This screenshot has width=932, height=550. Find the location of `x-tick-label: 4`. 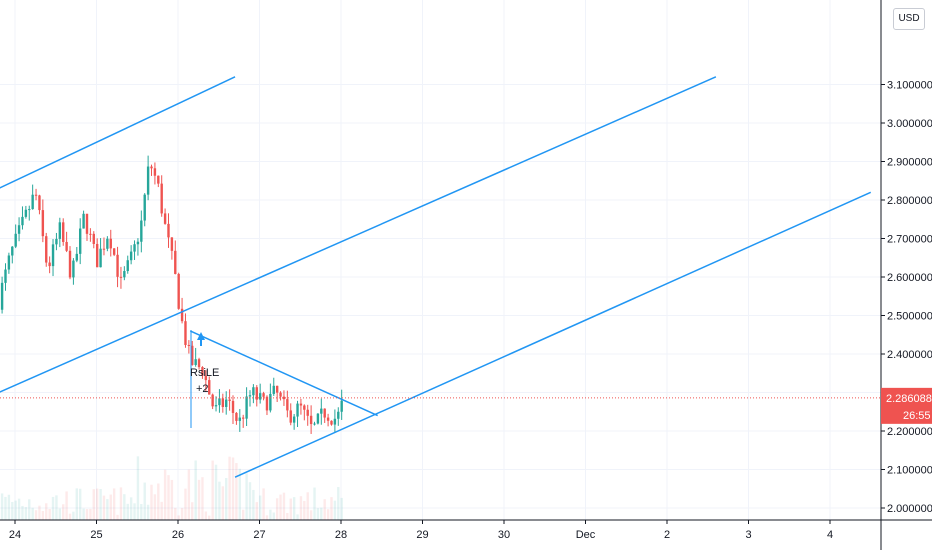

x-tick-label: 4 is located at coordinates (830, 535).